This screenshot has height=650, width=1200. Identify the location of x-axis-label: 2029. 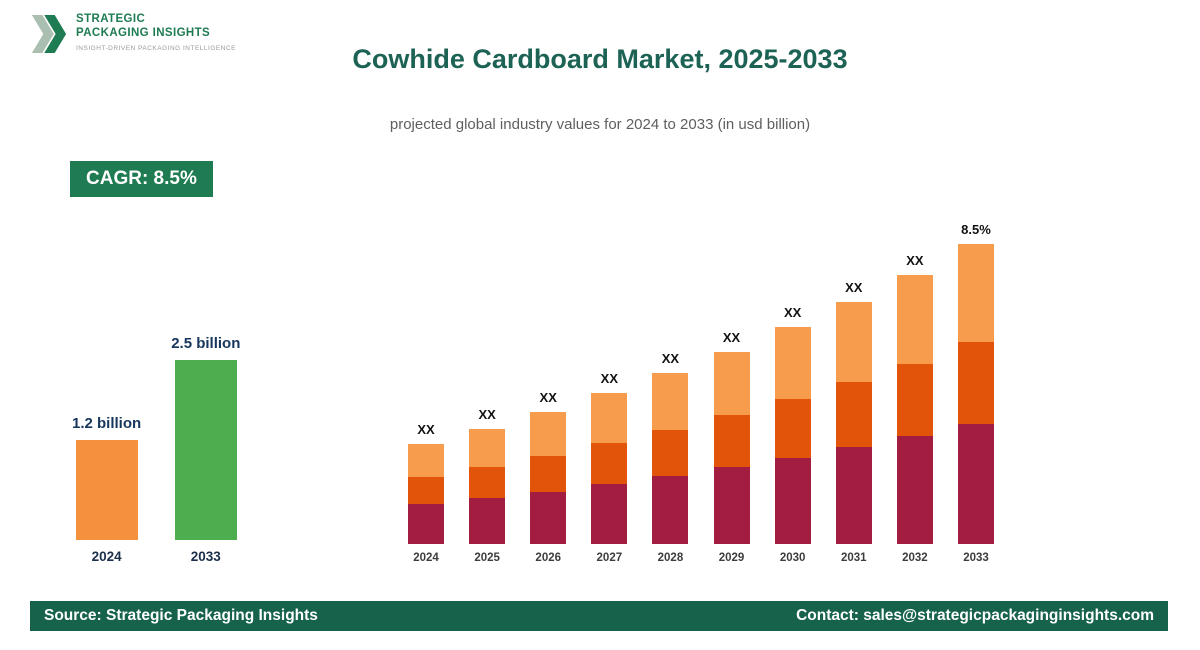
(731, 558).